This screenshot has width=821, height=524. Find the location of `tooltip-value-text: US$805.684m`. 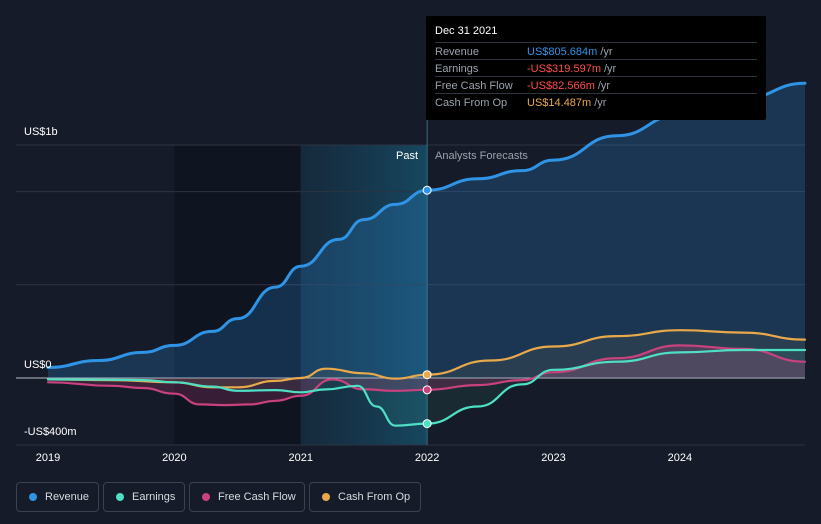

tooltip-value-text: US$805.684m is located at coordinates (562, 52).